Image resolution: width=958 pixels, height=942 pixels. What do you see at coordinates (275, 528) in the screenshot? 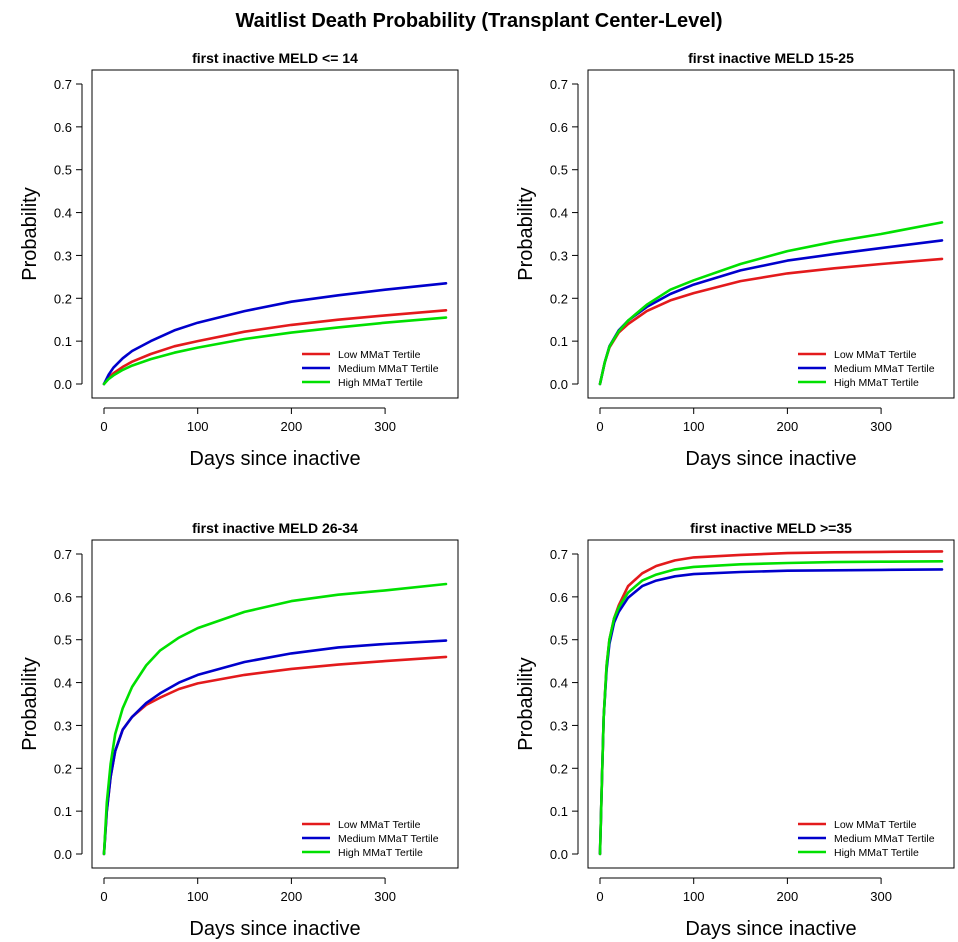
I see `panel-title: first inactive MELD 26-34` at bounding box center [275, 528].